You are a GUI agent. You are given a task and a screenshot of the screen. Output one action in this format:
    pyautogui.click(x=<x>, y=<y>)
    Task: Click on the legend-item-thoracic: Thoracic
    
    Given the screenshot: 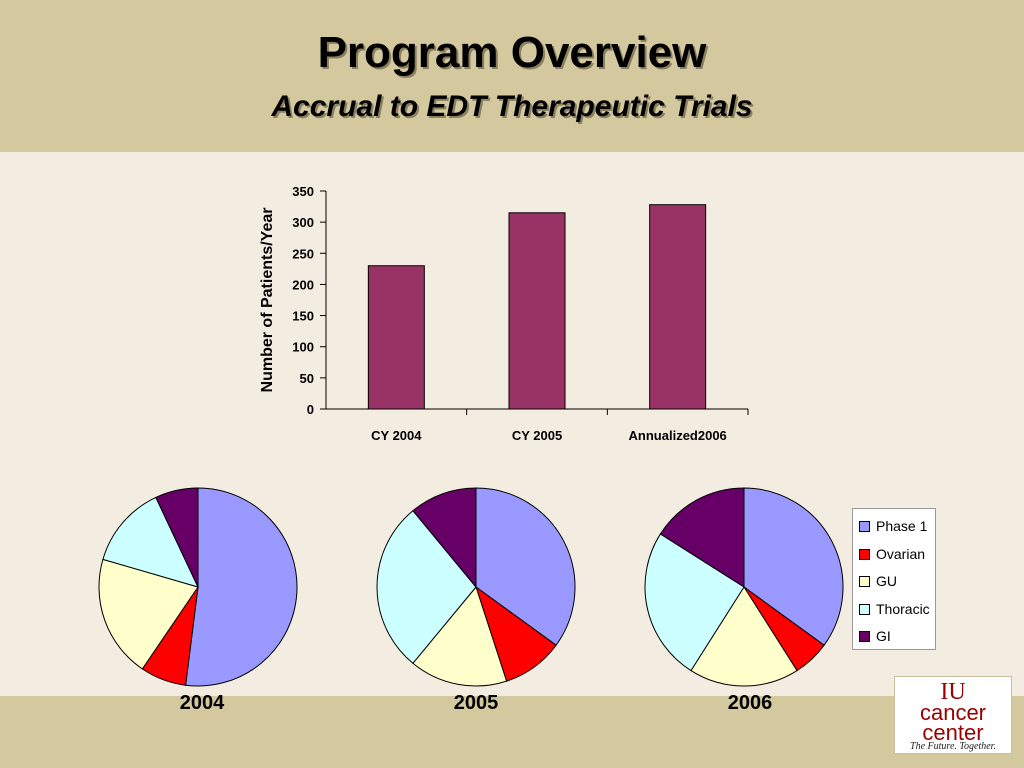 What is the action you would take?
    pyautogui.click(x=894, y=609)
    